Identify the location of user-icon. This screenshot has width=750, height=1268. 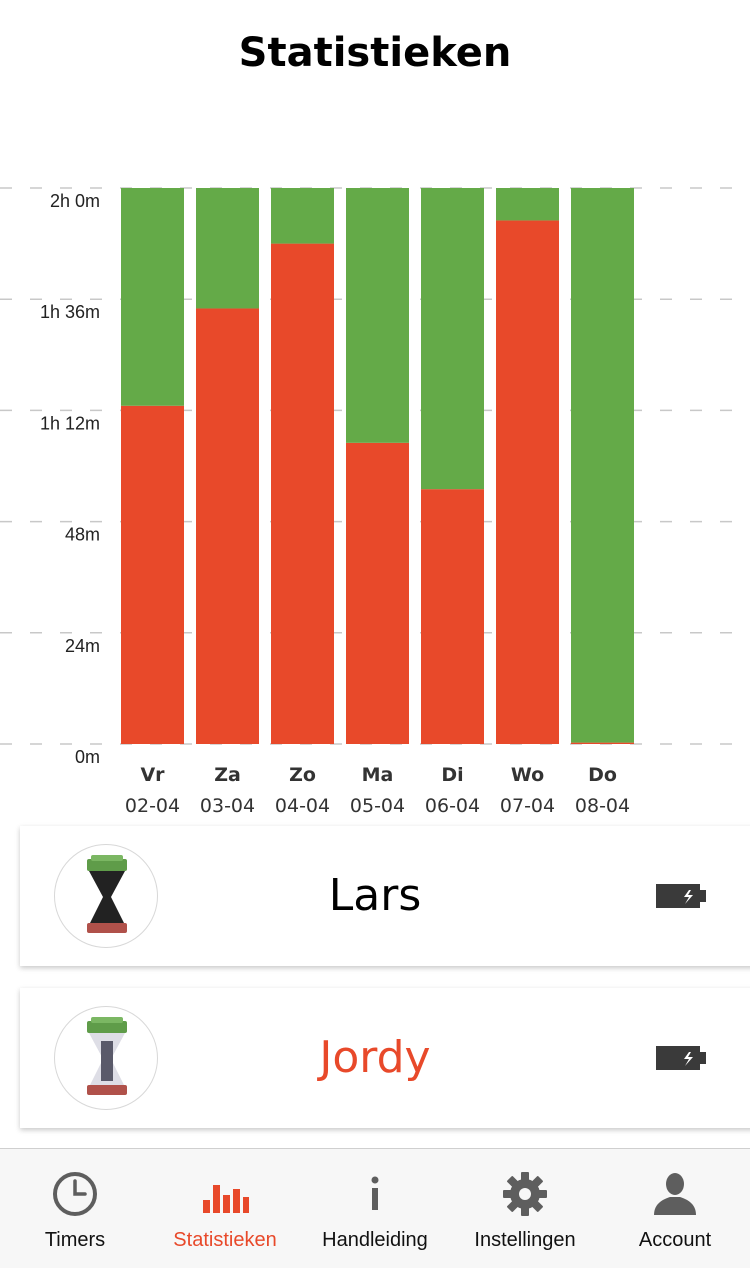
(675, 1194).